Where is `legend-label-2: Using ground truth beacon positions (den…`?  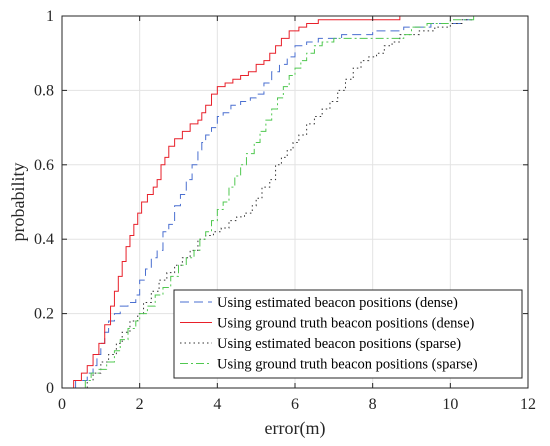 legend-label-2: Using ground truth beacon positions (den… is located at coordinates (346, 324).